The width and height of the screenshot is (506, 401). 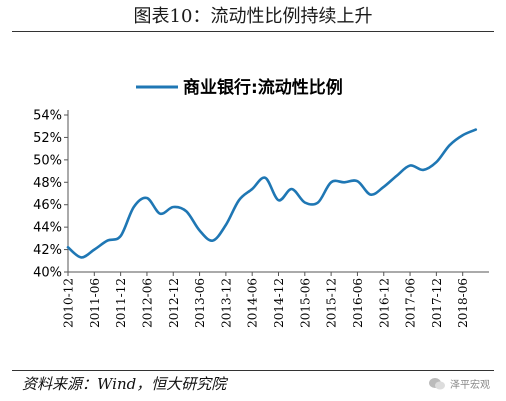 I want to click on x-tick-label: 2016-06, so click(x=358, y=303).